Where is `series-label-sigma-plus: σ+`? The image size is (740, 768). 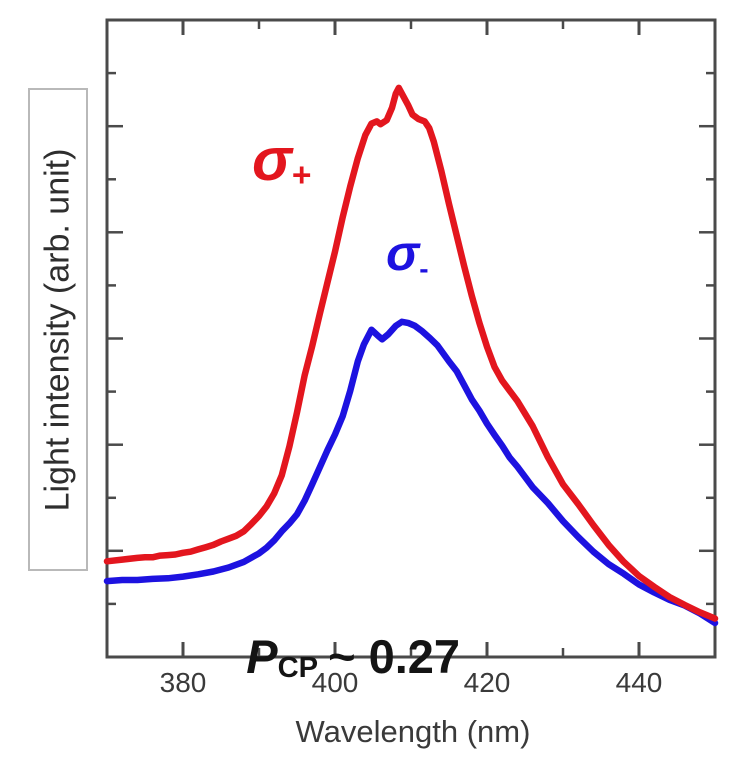
series-label-sigma-plus: σ+ is located at coordinates (281, 161).